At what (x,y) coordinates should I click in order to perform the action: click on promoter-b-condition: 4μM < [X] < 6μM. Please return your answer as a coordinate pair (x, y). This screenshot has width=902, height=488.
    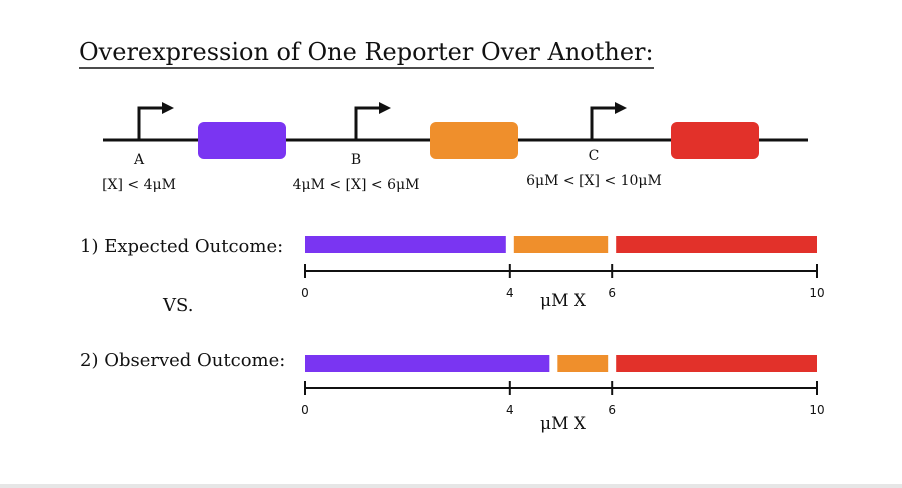
    Looking at the image, I should click on (356, 185).